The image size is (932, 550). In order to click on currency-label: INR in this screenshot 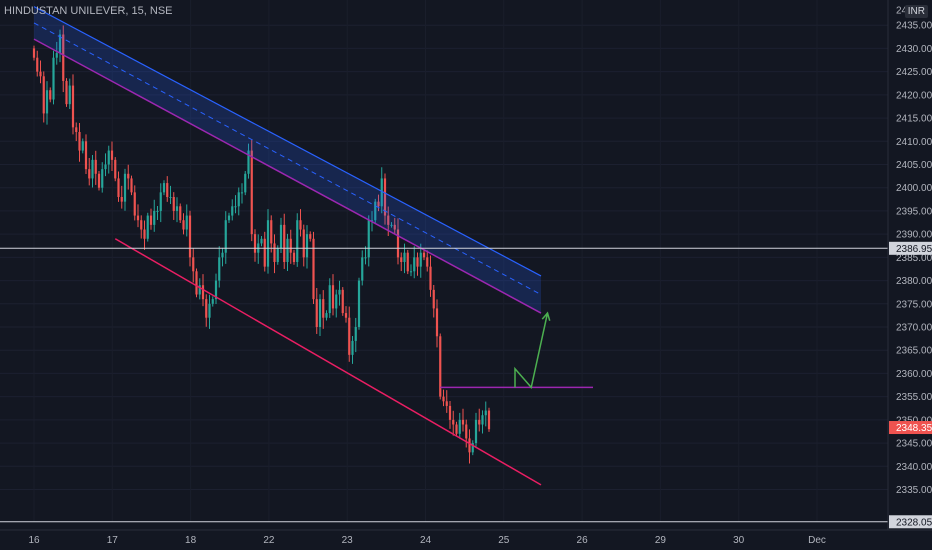, I will do `click(916, 11)`.